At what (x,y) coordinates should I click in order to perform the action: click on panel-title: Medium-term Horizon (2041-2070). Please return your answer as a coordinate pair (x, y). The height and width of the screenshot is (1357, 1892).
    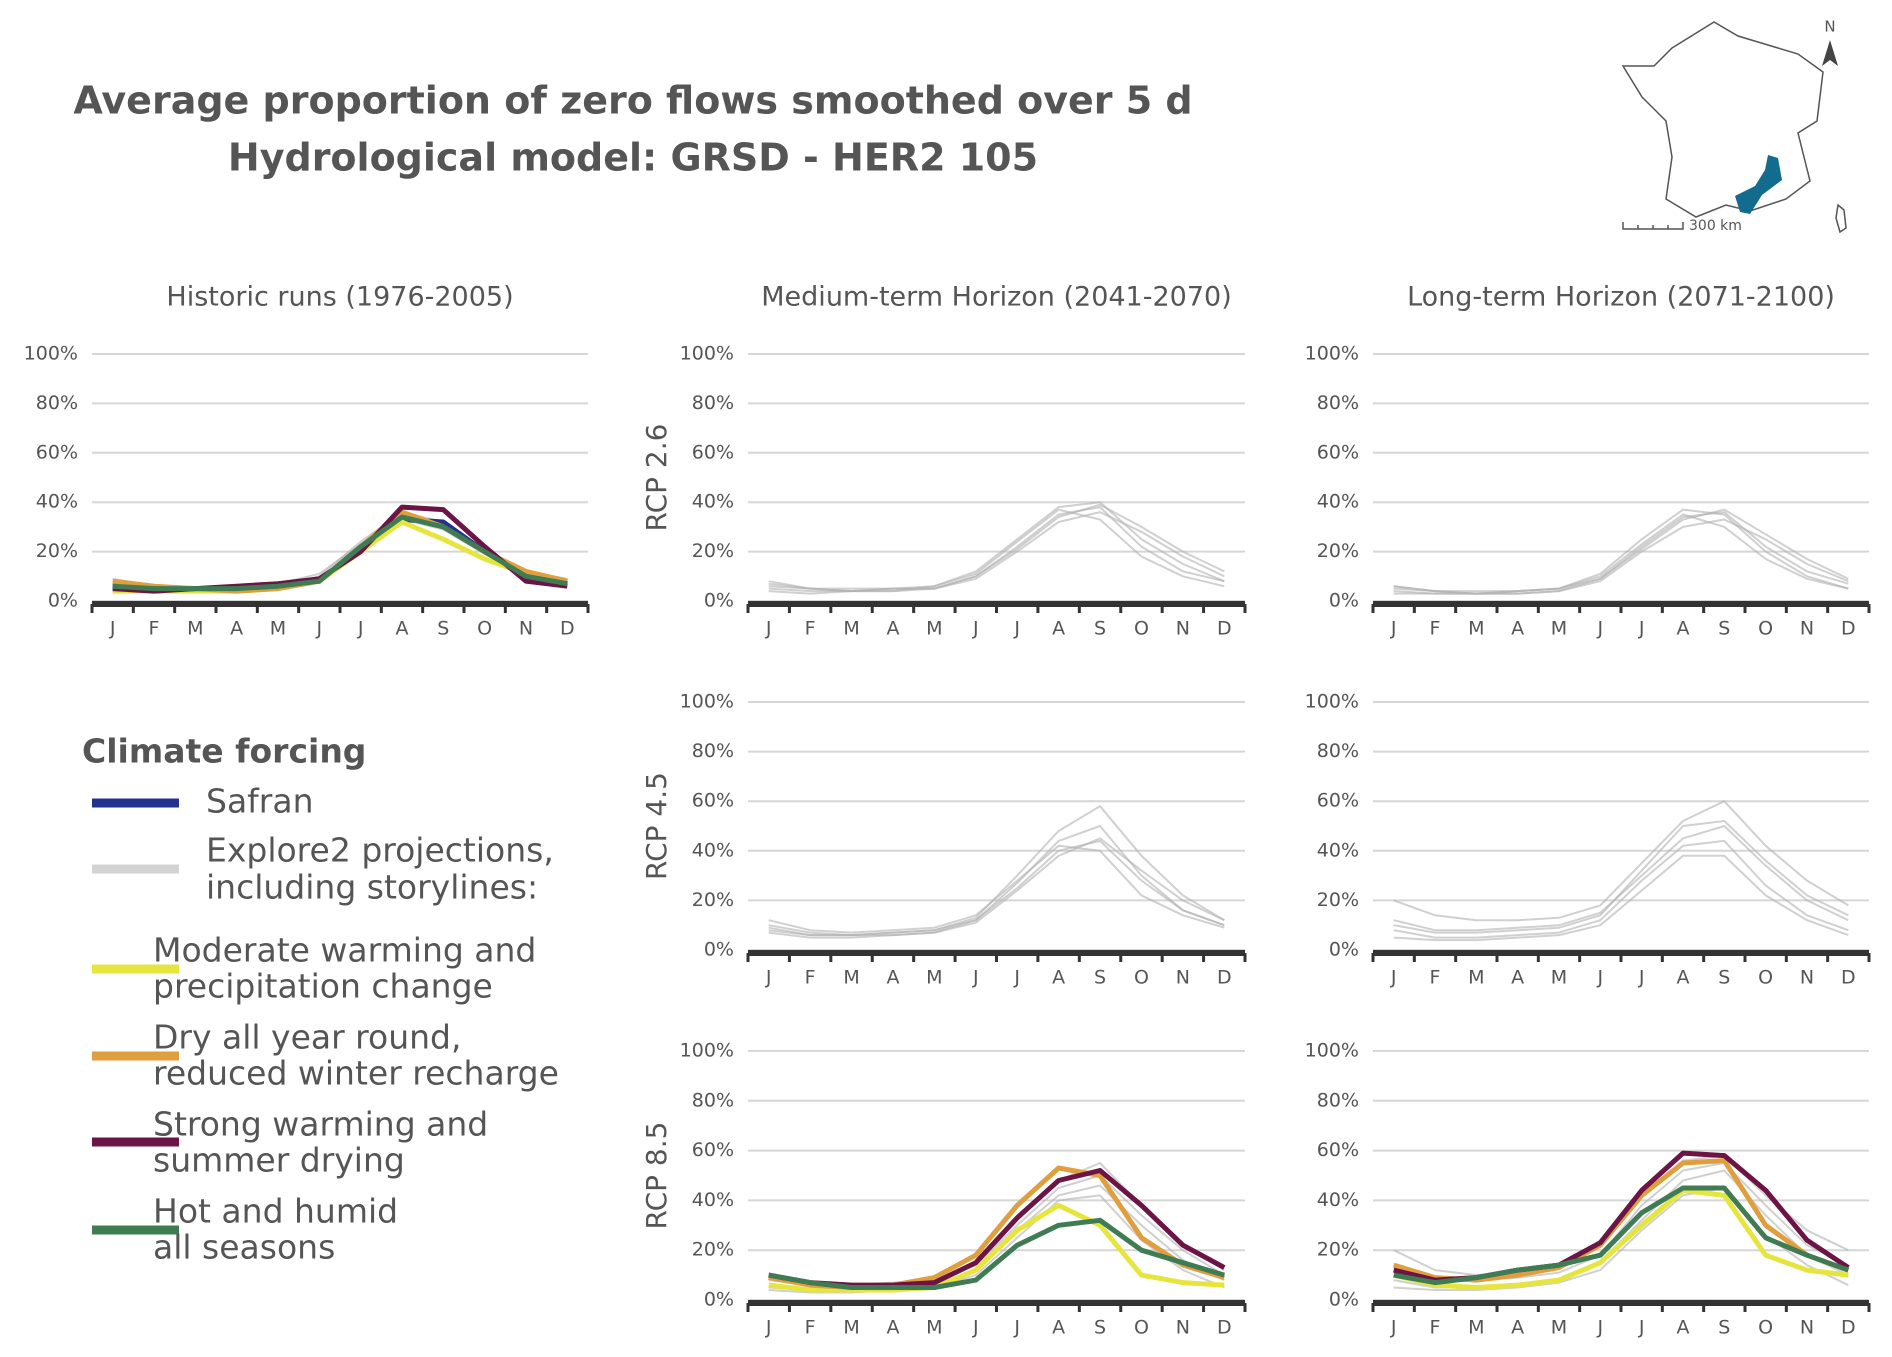
    Looking at the image, I should click on (996, 297).